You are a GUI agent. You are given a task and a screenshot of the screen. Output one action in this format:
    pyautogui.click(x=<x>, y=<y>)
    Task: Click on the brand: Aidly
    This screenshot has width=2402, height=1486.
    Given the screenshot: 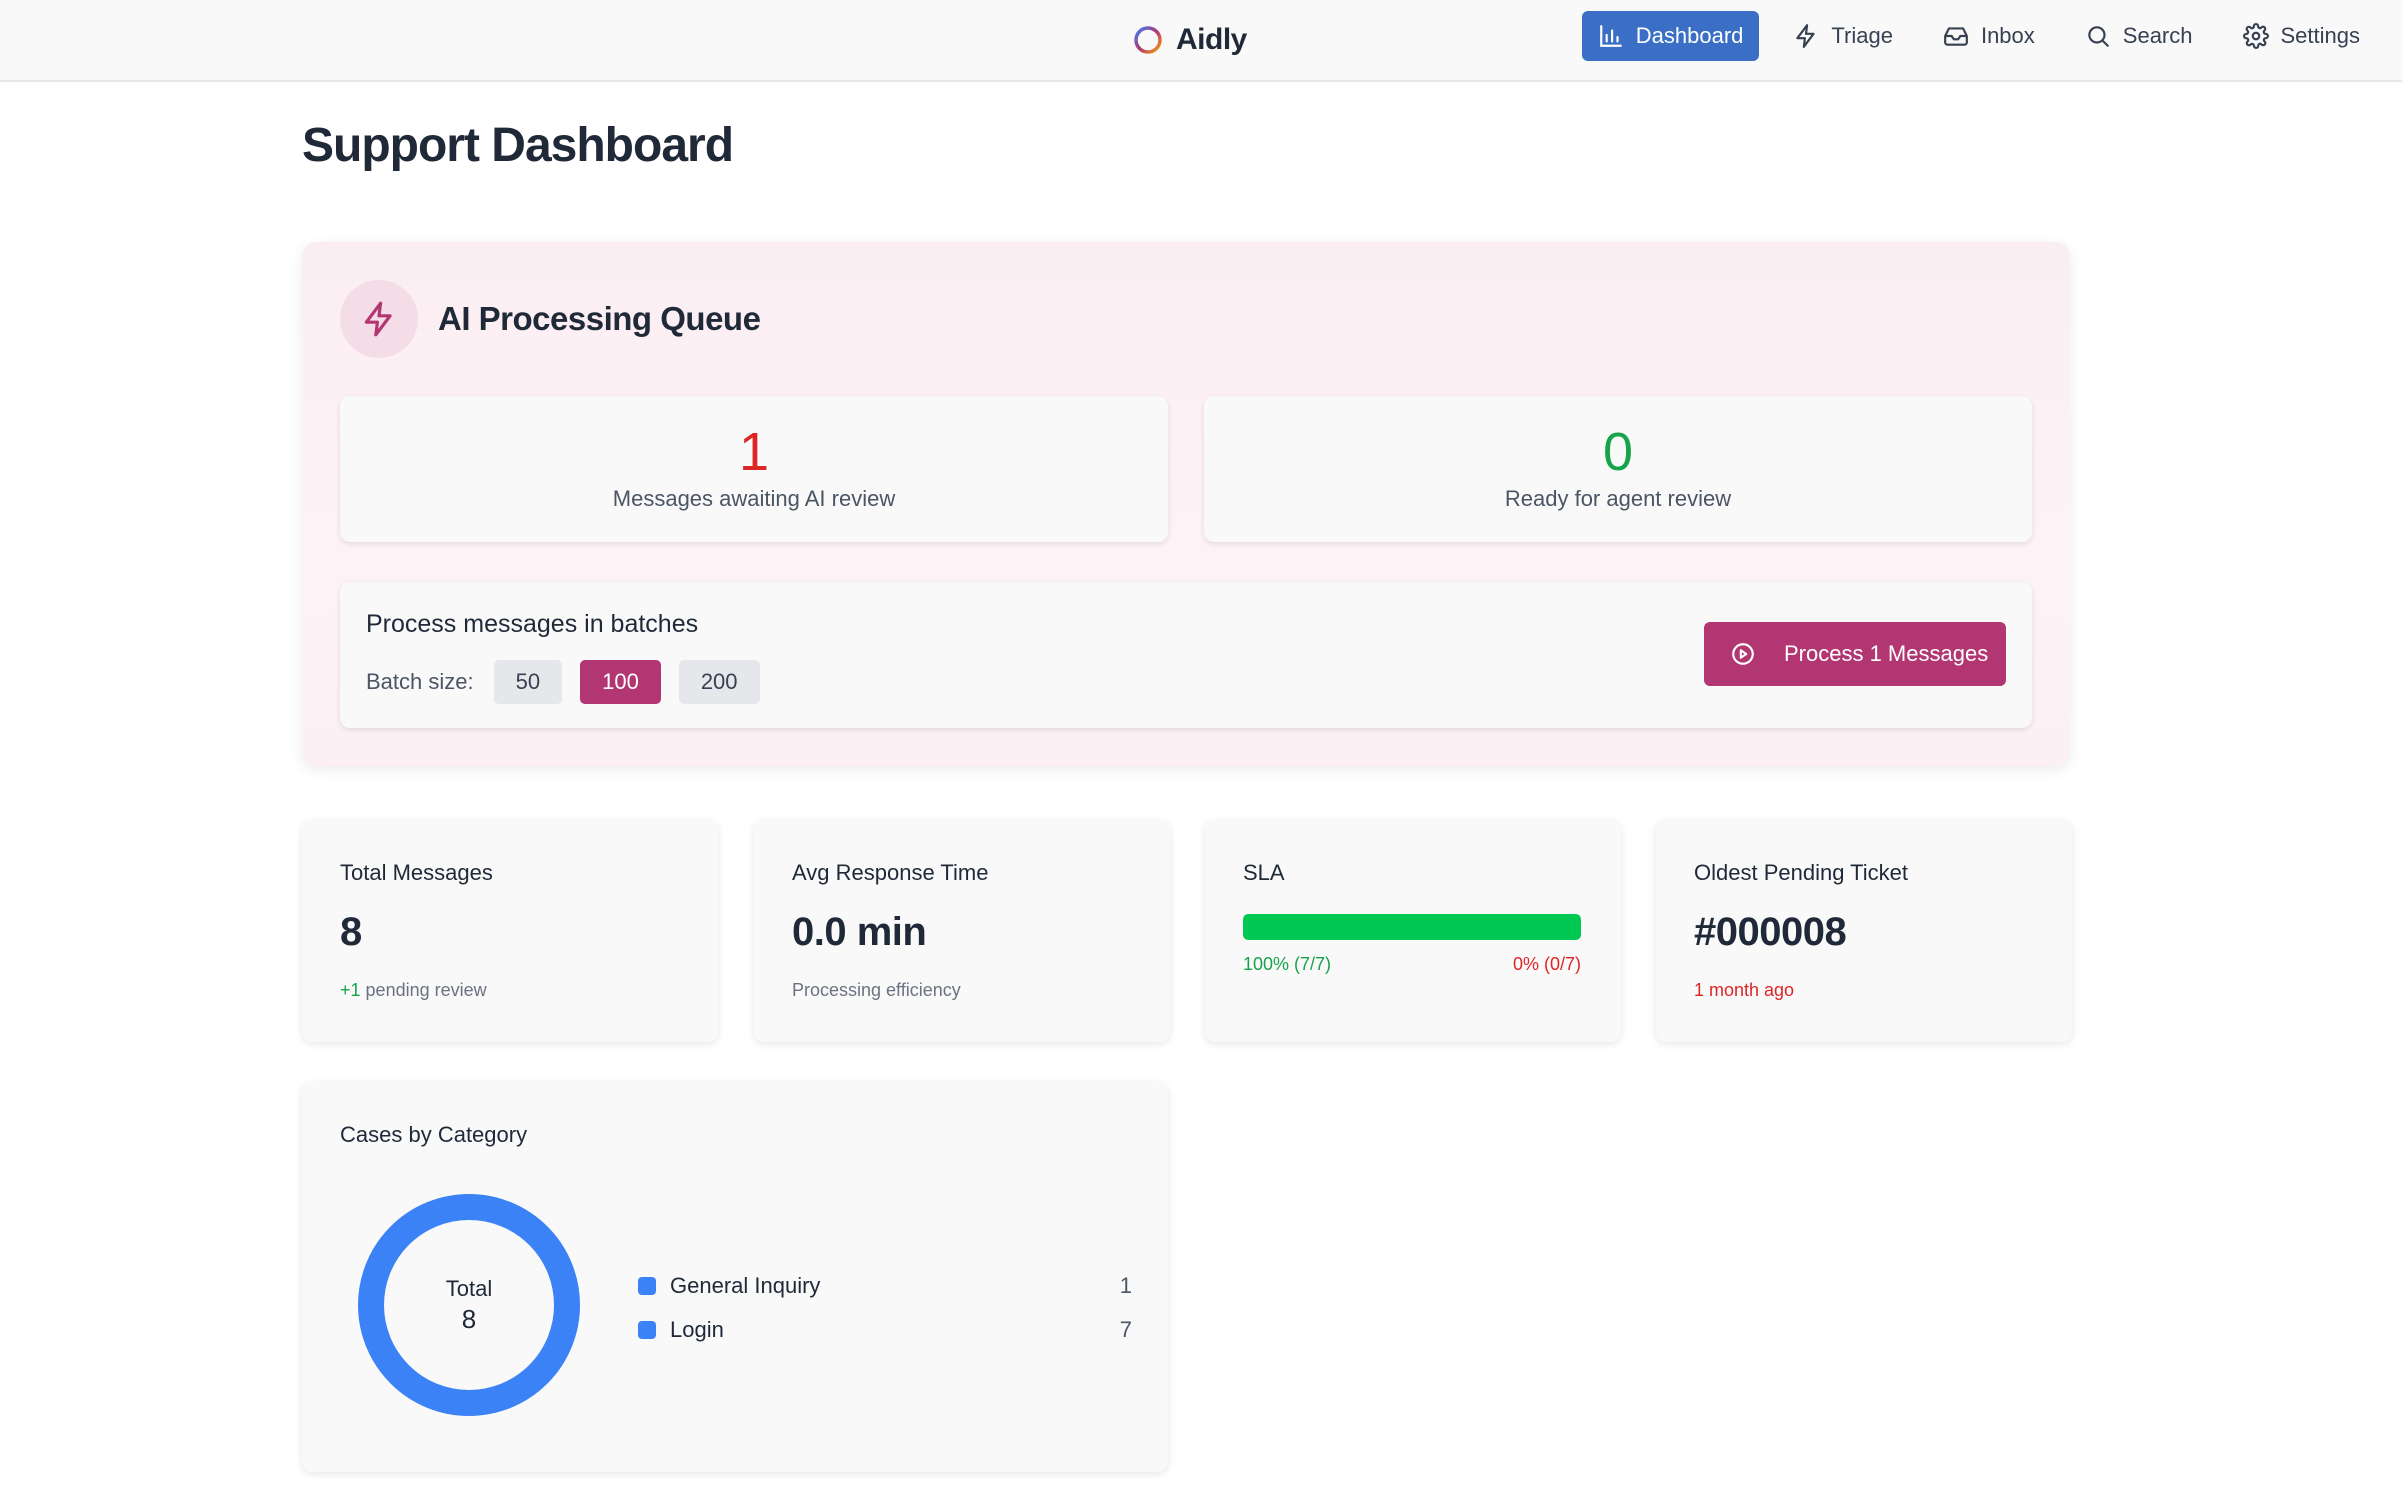 What is the action you would take?
    pyautogui.click(x=1189, y=40)
    